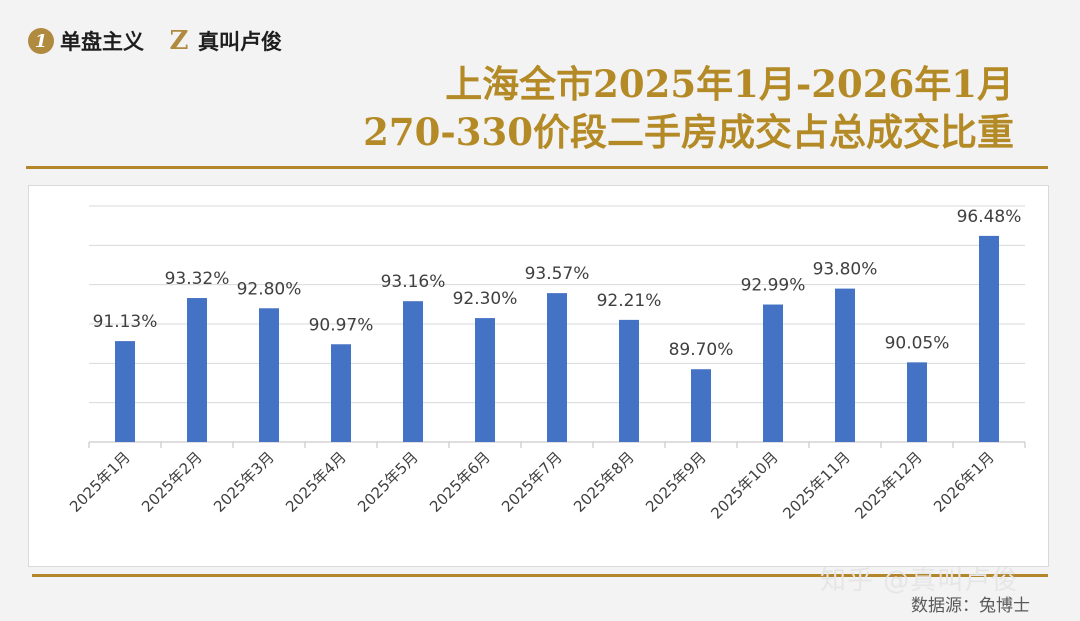 The height and width of the screenshot is (621, 1080). What do you see at coordinates (269, 289) in the screenshot?
I see `data-label: 92.80%` at bounding box center [269, 289].